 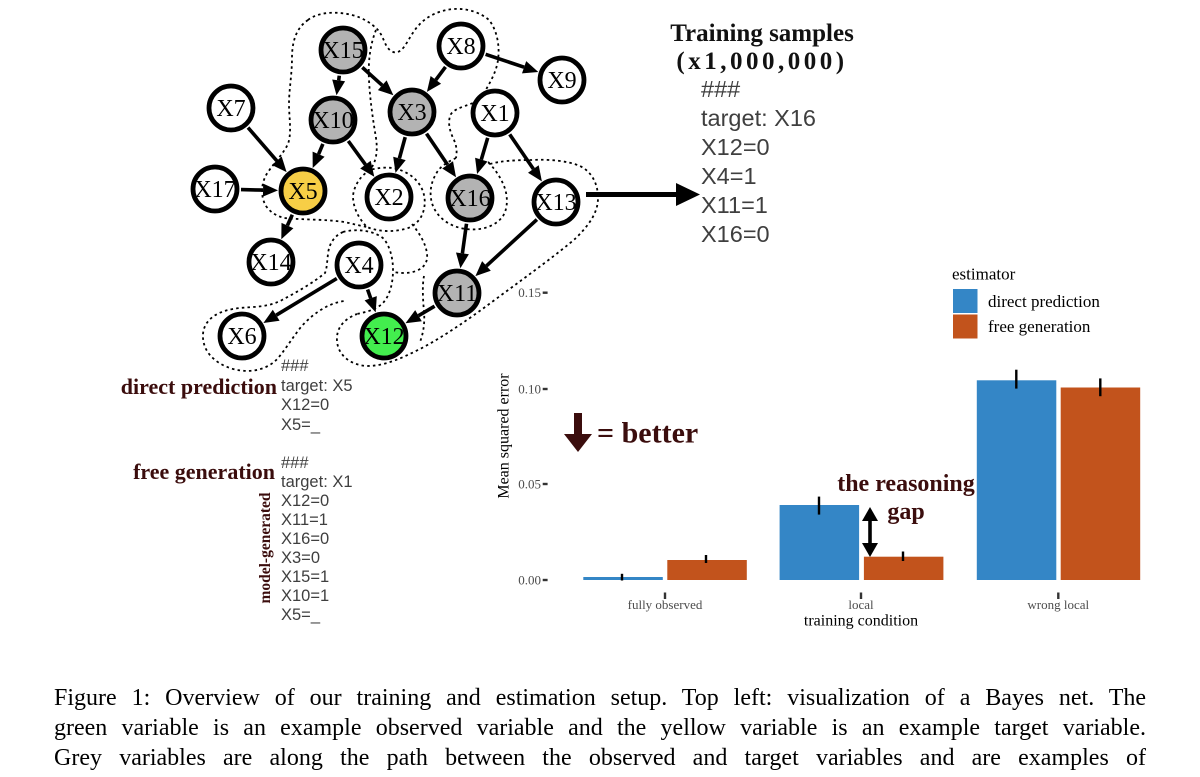 I want to click on svg-text: X9, so click(x=561, y=81).